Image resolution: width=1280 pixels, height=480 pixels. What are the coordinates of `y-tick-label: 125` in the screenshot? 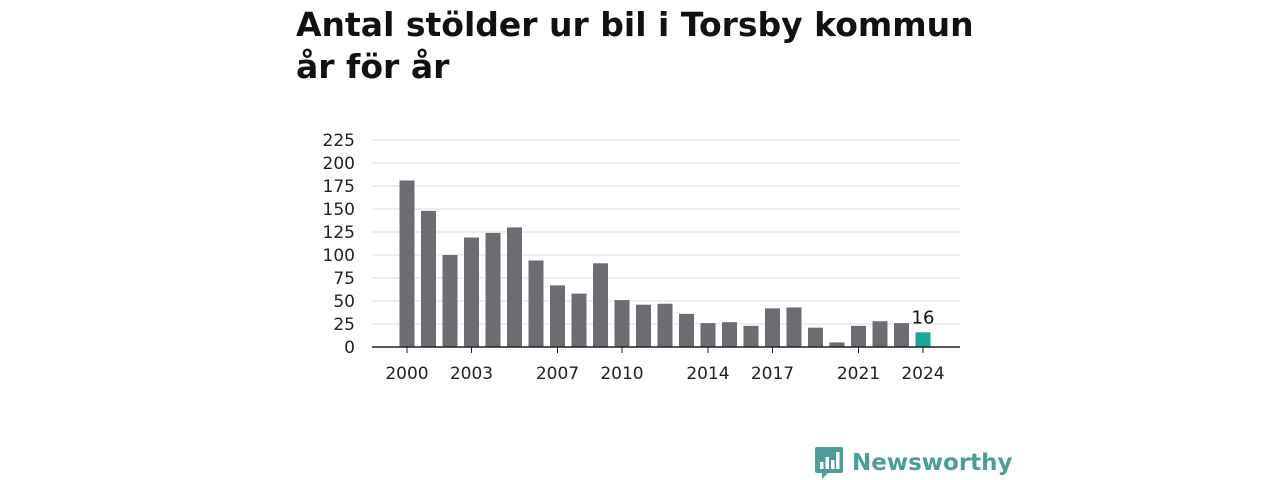 It's located at (339, 233).